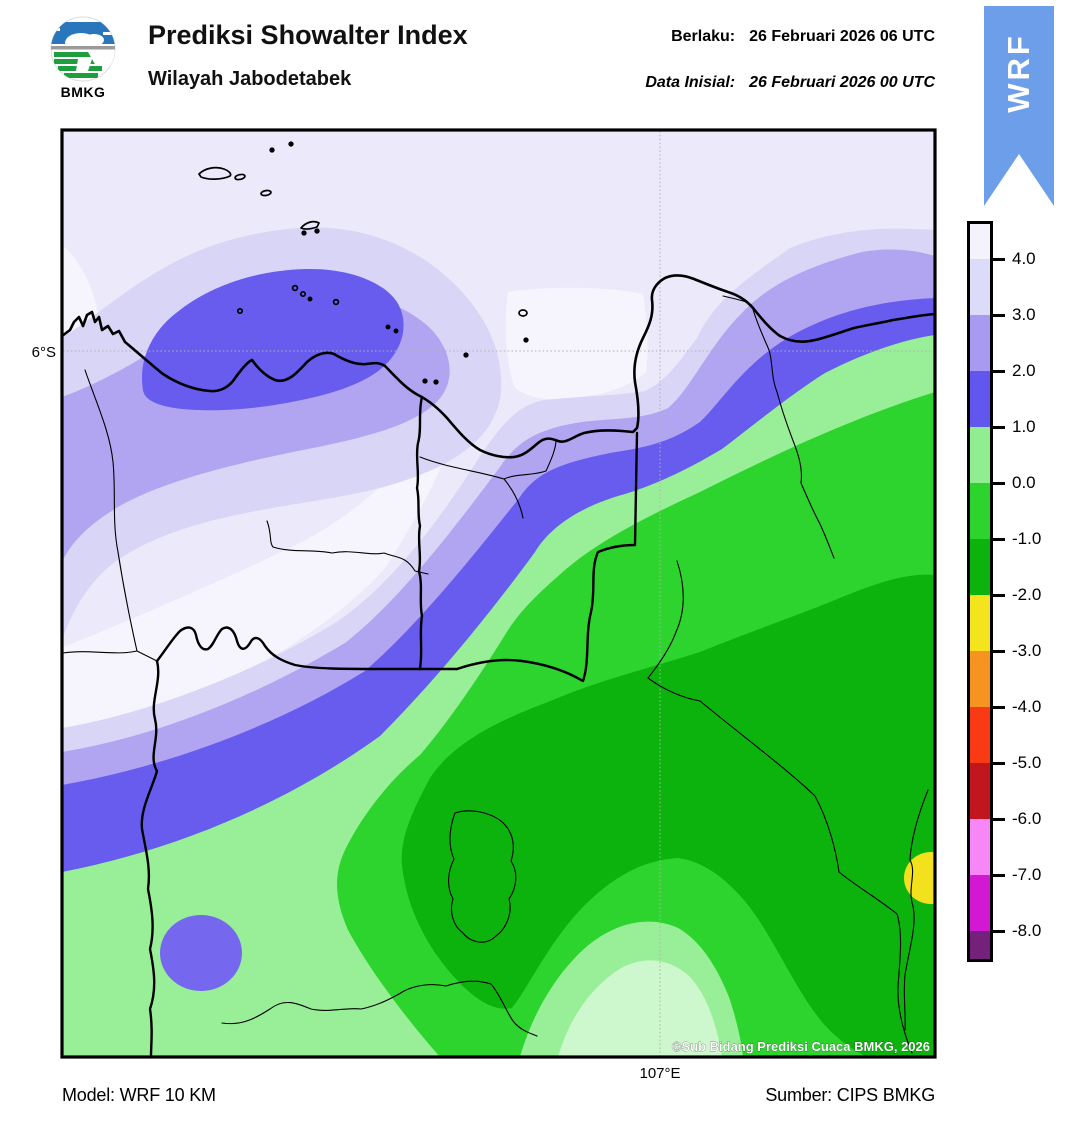 This screenshot has height=1128, width=1068. What do you see at coordinates (640, 1008) in the screenshot?
I see `dome-inner-mint` at bounding box center [640, 1008].